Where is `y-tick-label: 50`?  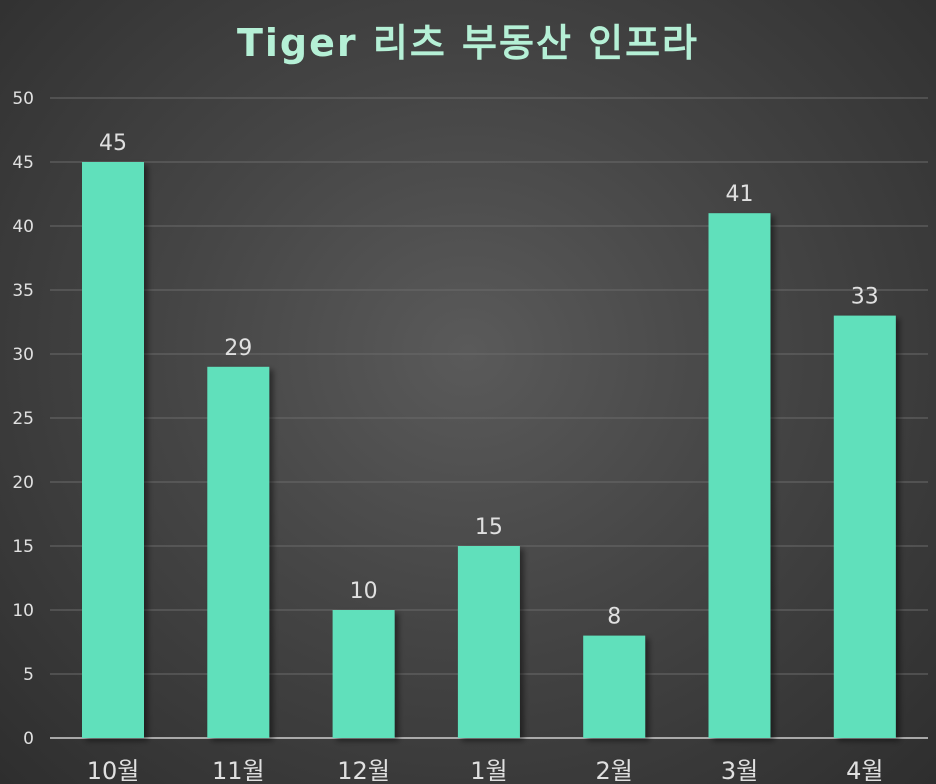
y-tick-label: 50 is located at coordinates (23, 99).